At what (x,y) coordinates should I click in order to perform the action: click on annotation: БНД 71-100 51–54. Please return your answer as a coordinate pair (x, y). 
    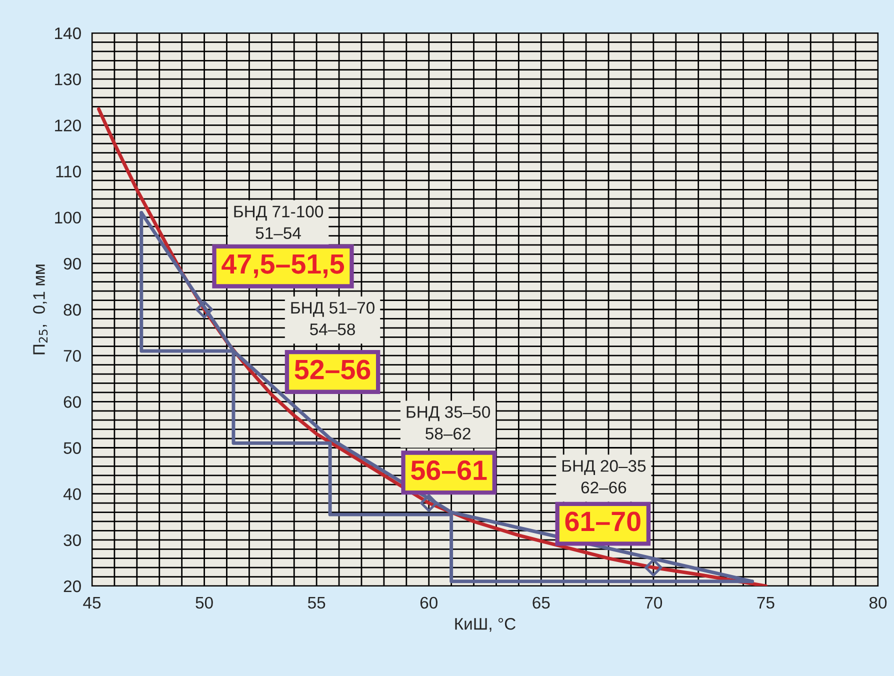
    Looking at the image, I should click on (279, 223).